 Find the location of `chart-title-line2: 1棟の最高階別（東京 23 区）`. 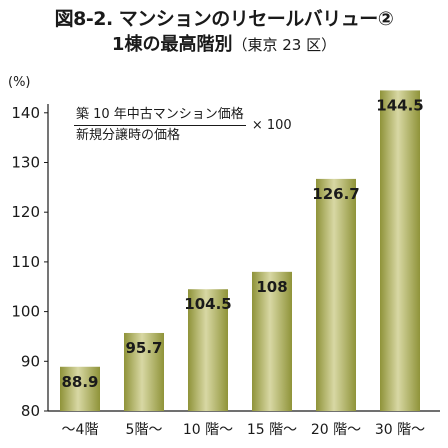

chart-title-line2: 1棟の最高階別（東京 23 区） is located at coordinates (224, 43).